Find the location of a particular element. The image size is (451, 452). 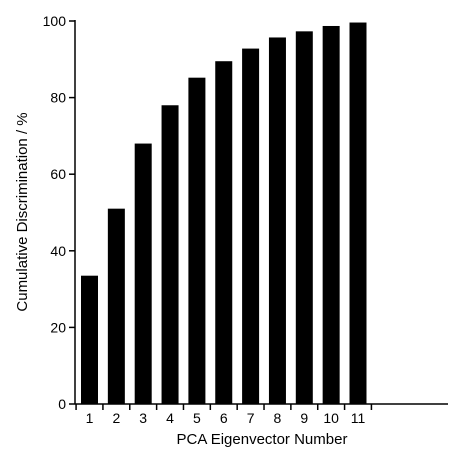

x-tick-label-8: 8 is located at coordinates (278, 418).